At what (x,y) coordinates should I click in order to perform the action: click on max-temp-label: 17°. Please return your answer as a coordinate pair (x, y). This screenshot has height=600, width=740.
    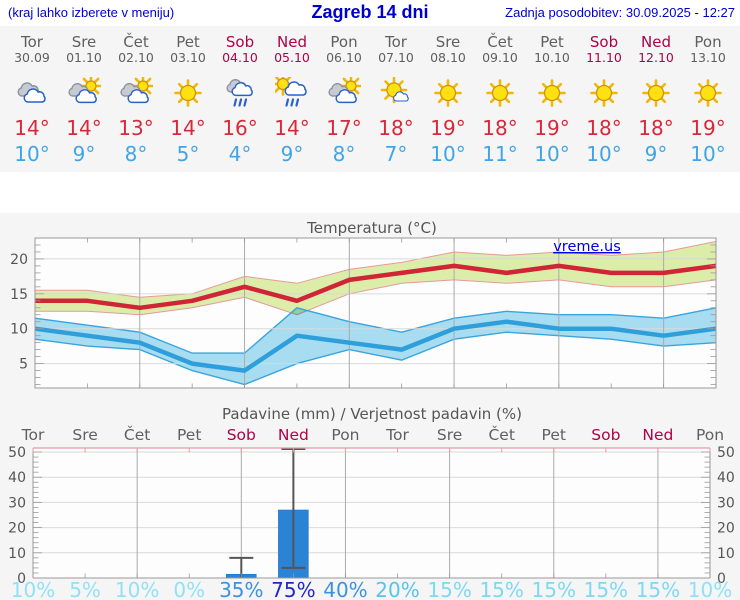
    Looking at the image, I should click on (344, 128).